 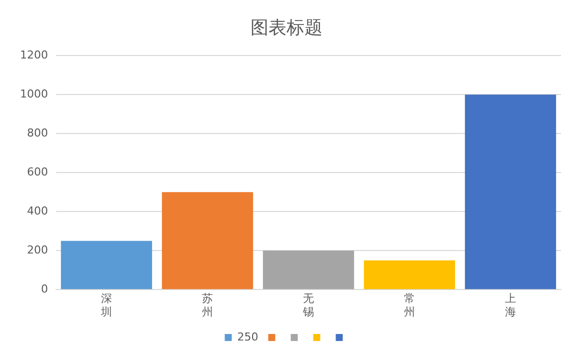 What do you see at coordinates (37, 133) in the screenshot?
I see `y-tick-label: 800` at bounding box center [37, 133].